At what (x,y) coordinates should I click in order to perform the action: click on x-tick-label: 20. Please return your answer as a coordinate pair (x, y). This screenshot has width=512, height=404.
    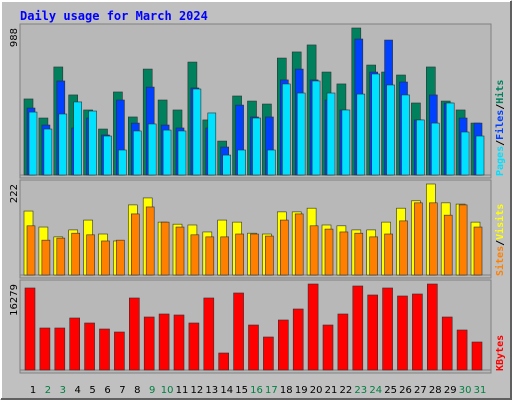
    Looking at the image, I should click on (316, 390).